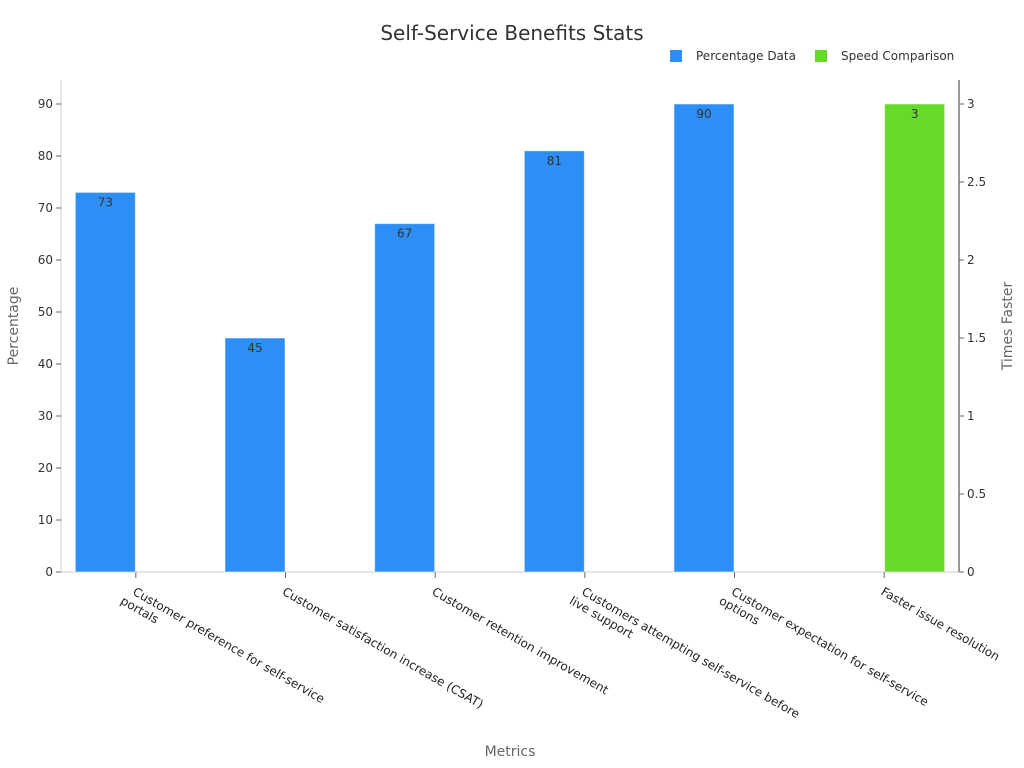 The width and height of the screenshot is (1024, 768). I want to click on data-label: 90, so click(703, 114).